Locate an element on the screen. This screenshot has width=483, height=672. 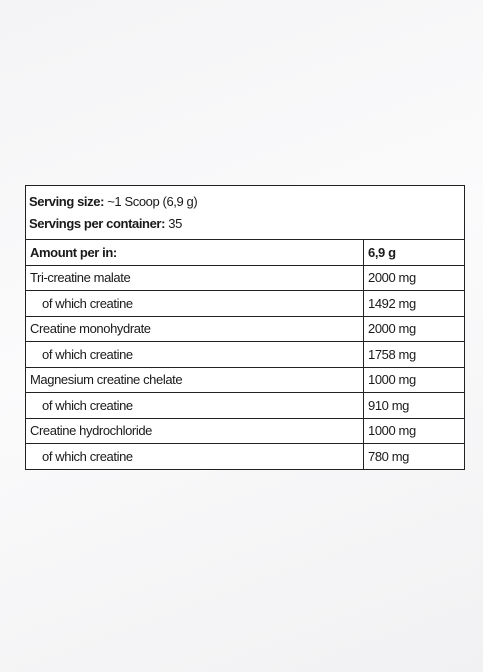
ingredient-row: Tri-creatine malate 2000 mg is located at coordinates (245, 277).